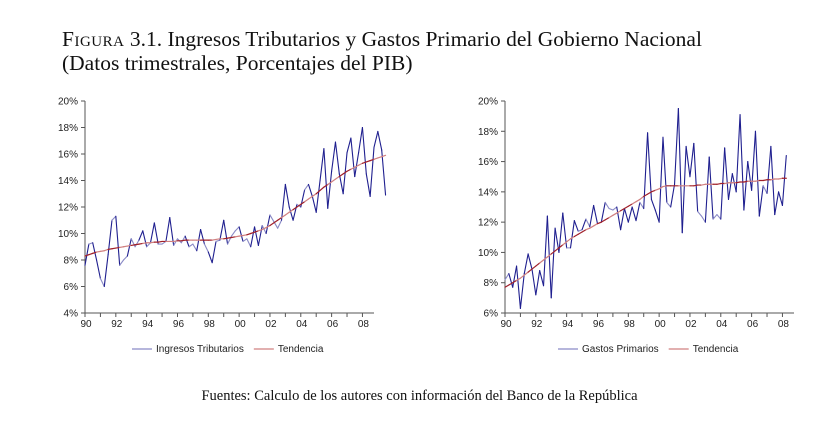 The image size is (839, 430). Describe the element at coordinates (648, 349) in the screenshot. I see `legend: Gastos Primarios Tendencia` at that location.